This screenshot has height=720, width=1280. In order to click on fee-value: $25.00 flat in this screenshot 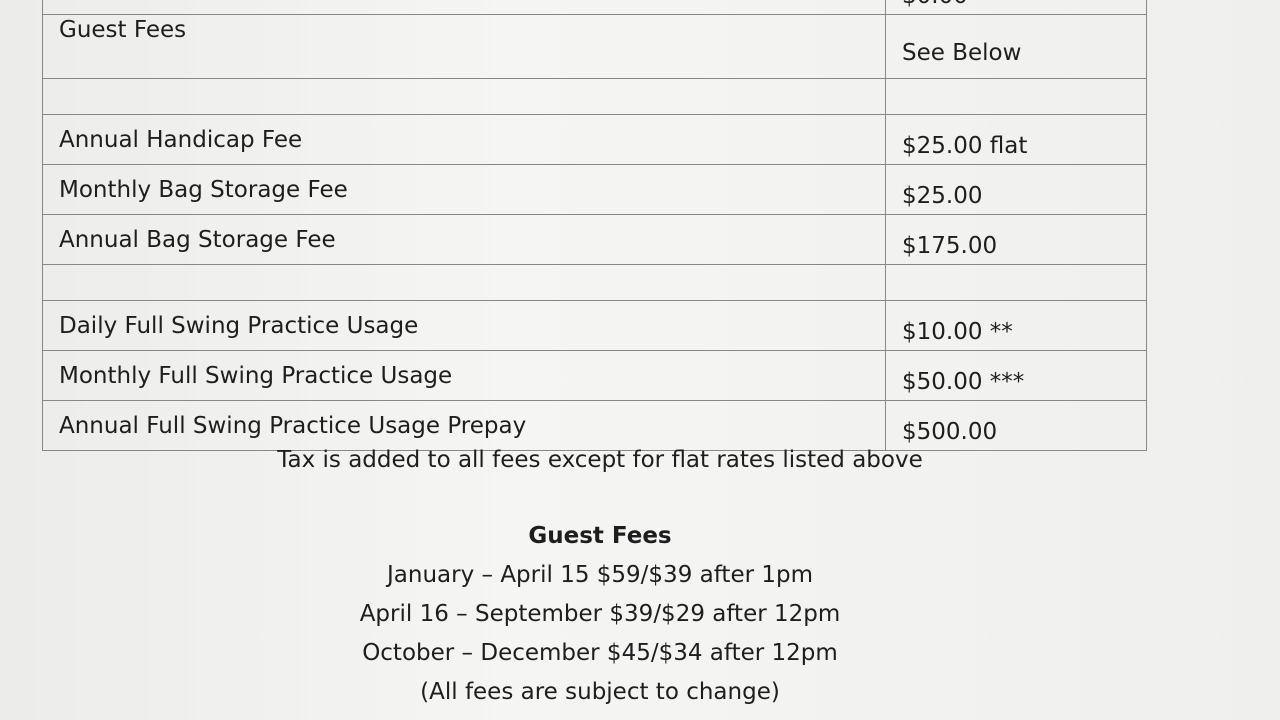, I will do `click(965, 145)`.